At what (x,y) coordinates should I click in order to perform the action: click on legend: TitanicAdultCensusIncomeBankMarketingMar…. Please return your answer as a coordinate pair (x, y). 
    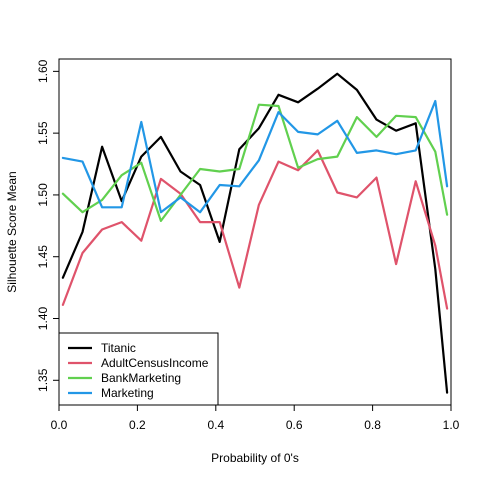
    Looking at the image, I should click on (138, 369).